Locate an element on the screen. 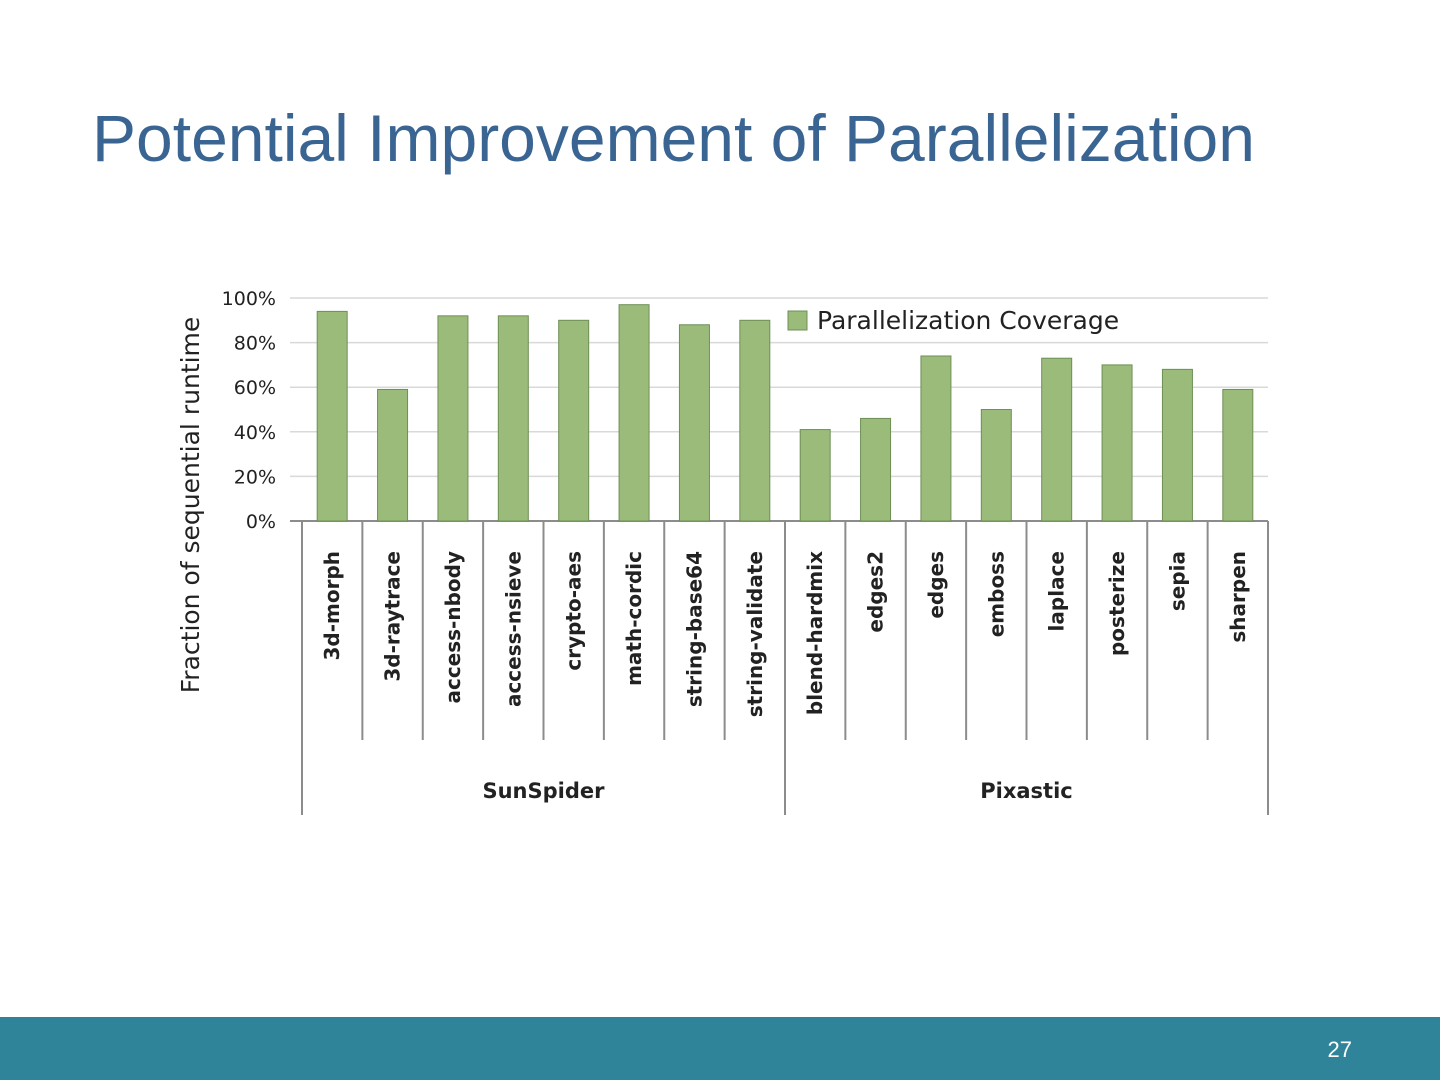  page-number: 27 is located at coordinates (1339, 1049).